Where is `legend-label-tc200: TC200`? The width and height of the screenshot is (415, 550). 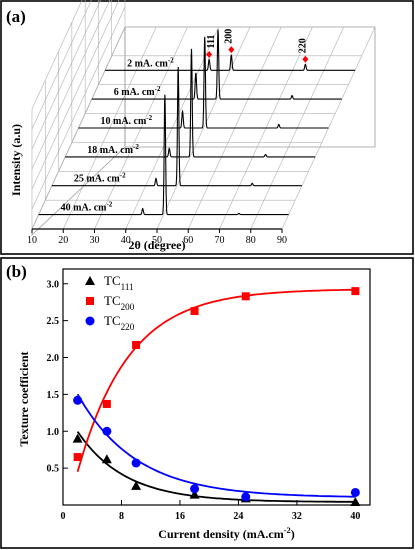
legend-label-tc200: TC200 is located at coordinates (119, 302).